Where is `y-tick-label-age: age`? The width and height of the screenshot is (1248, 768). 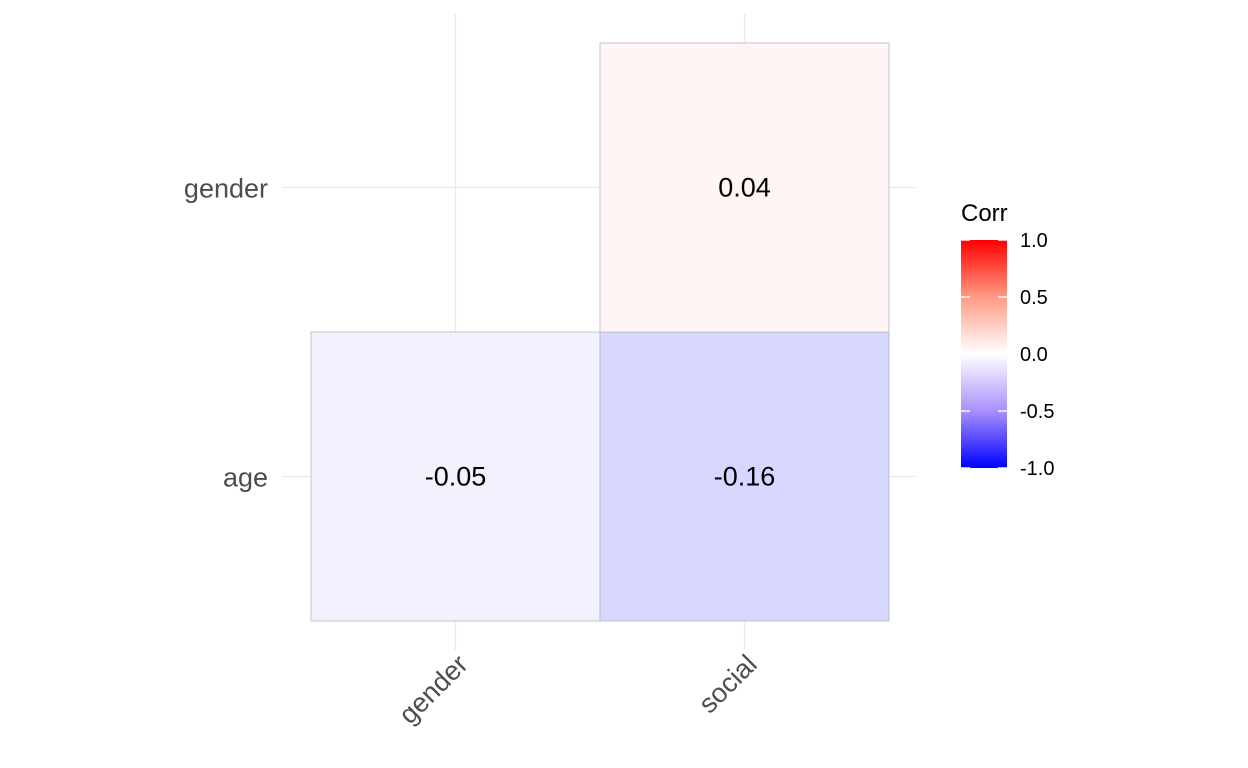
y-tick-label-age: age is located at coordinates (245, 478).